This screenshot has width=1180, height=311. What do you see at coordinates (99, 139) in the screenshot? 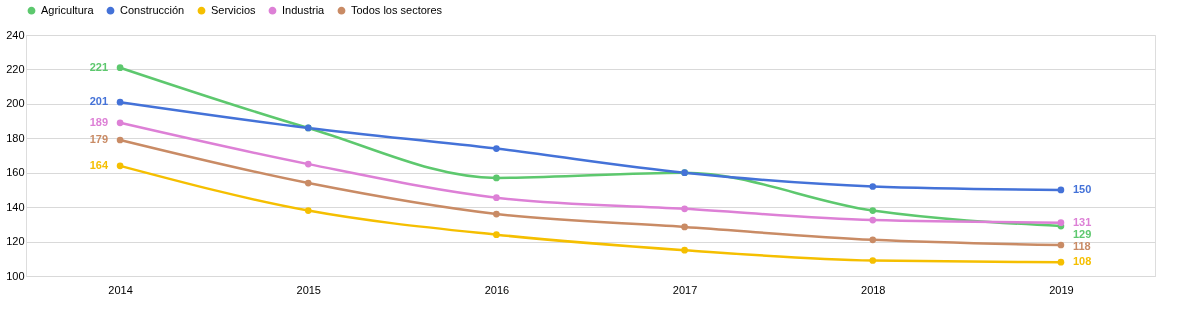
I see `data-label: 179` at bounding box center [99, 139].